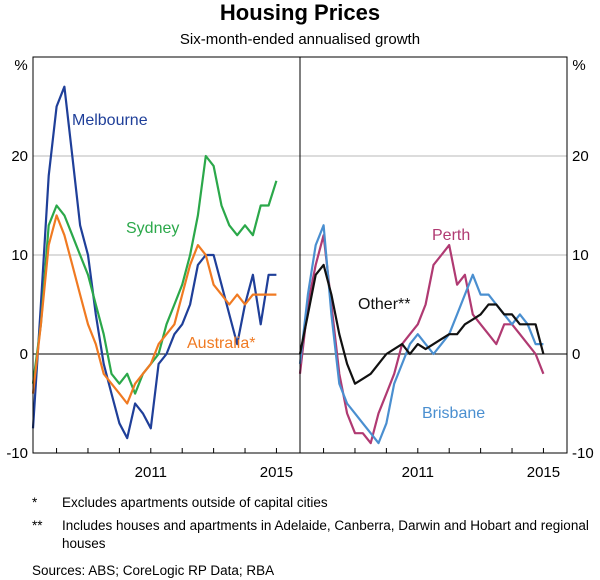 This screenshot has width=600, height=580. What do you see at coordinates (19, 156) in the screenshot?
I see `left-y-tick-label: 20` at bounding box center [19, 156].